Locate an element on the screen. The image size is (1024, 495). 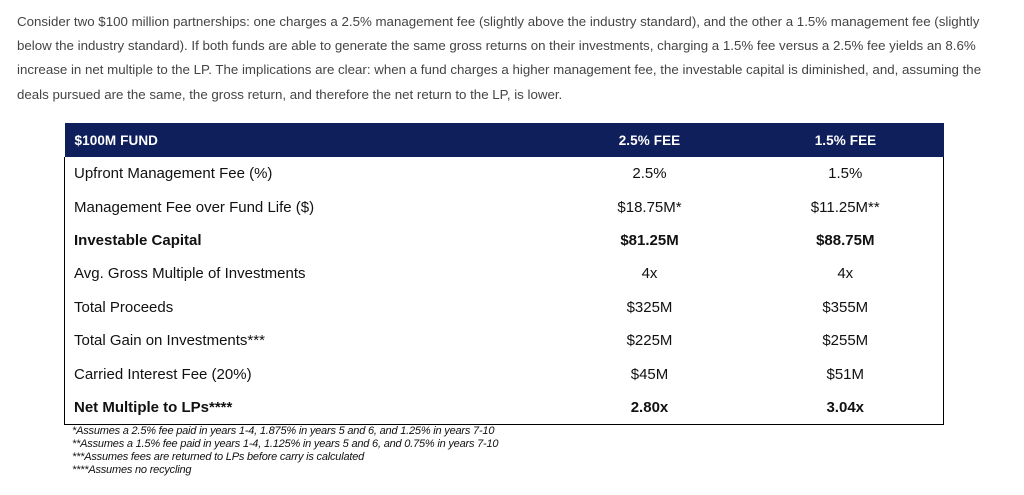
row-value-fee-2-5: 2.80x is located at coordinates (649, 407).